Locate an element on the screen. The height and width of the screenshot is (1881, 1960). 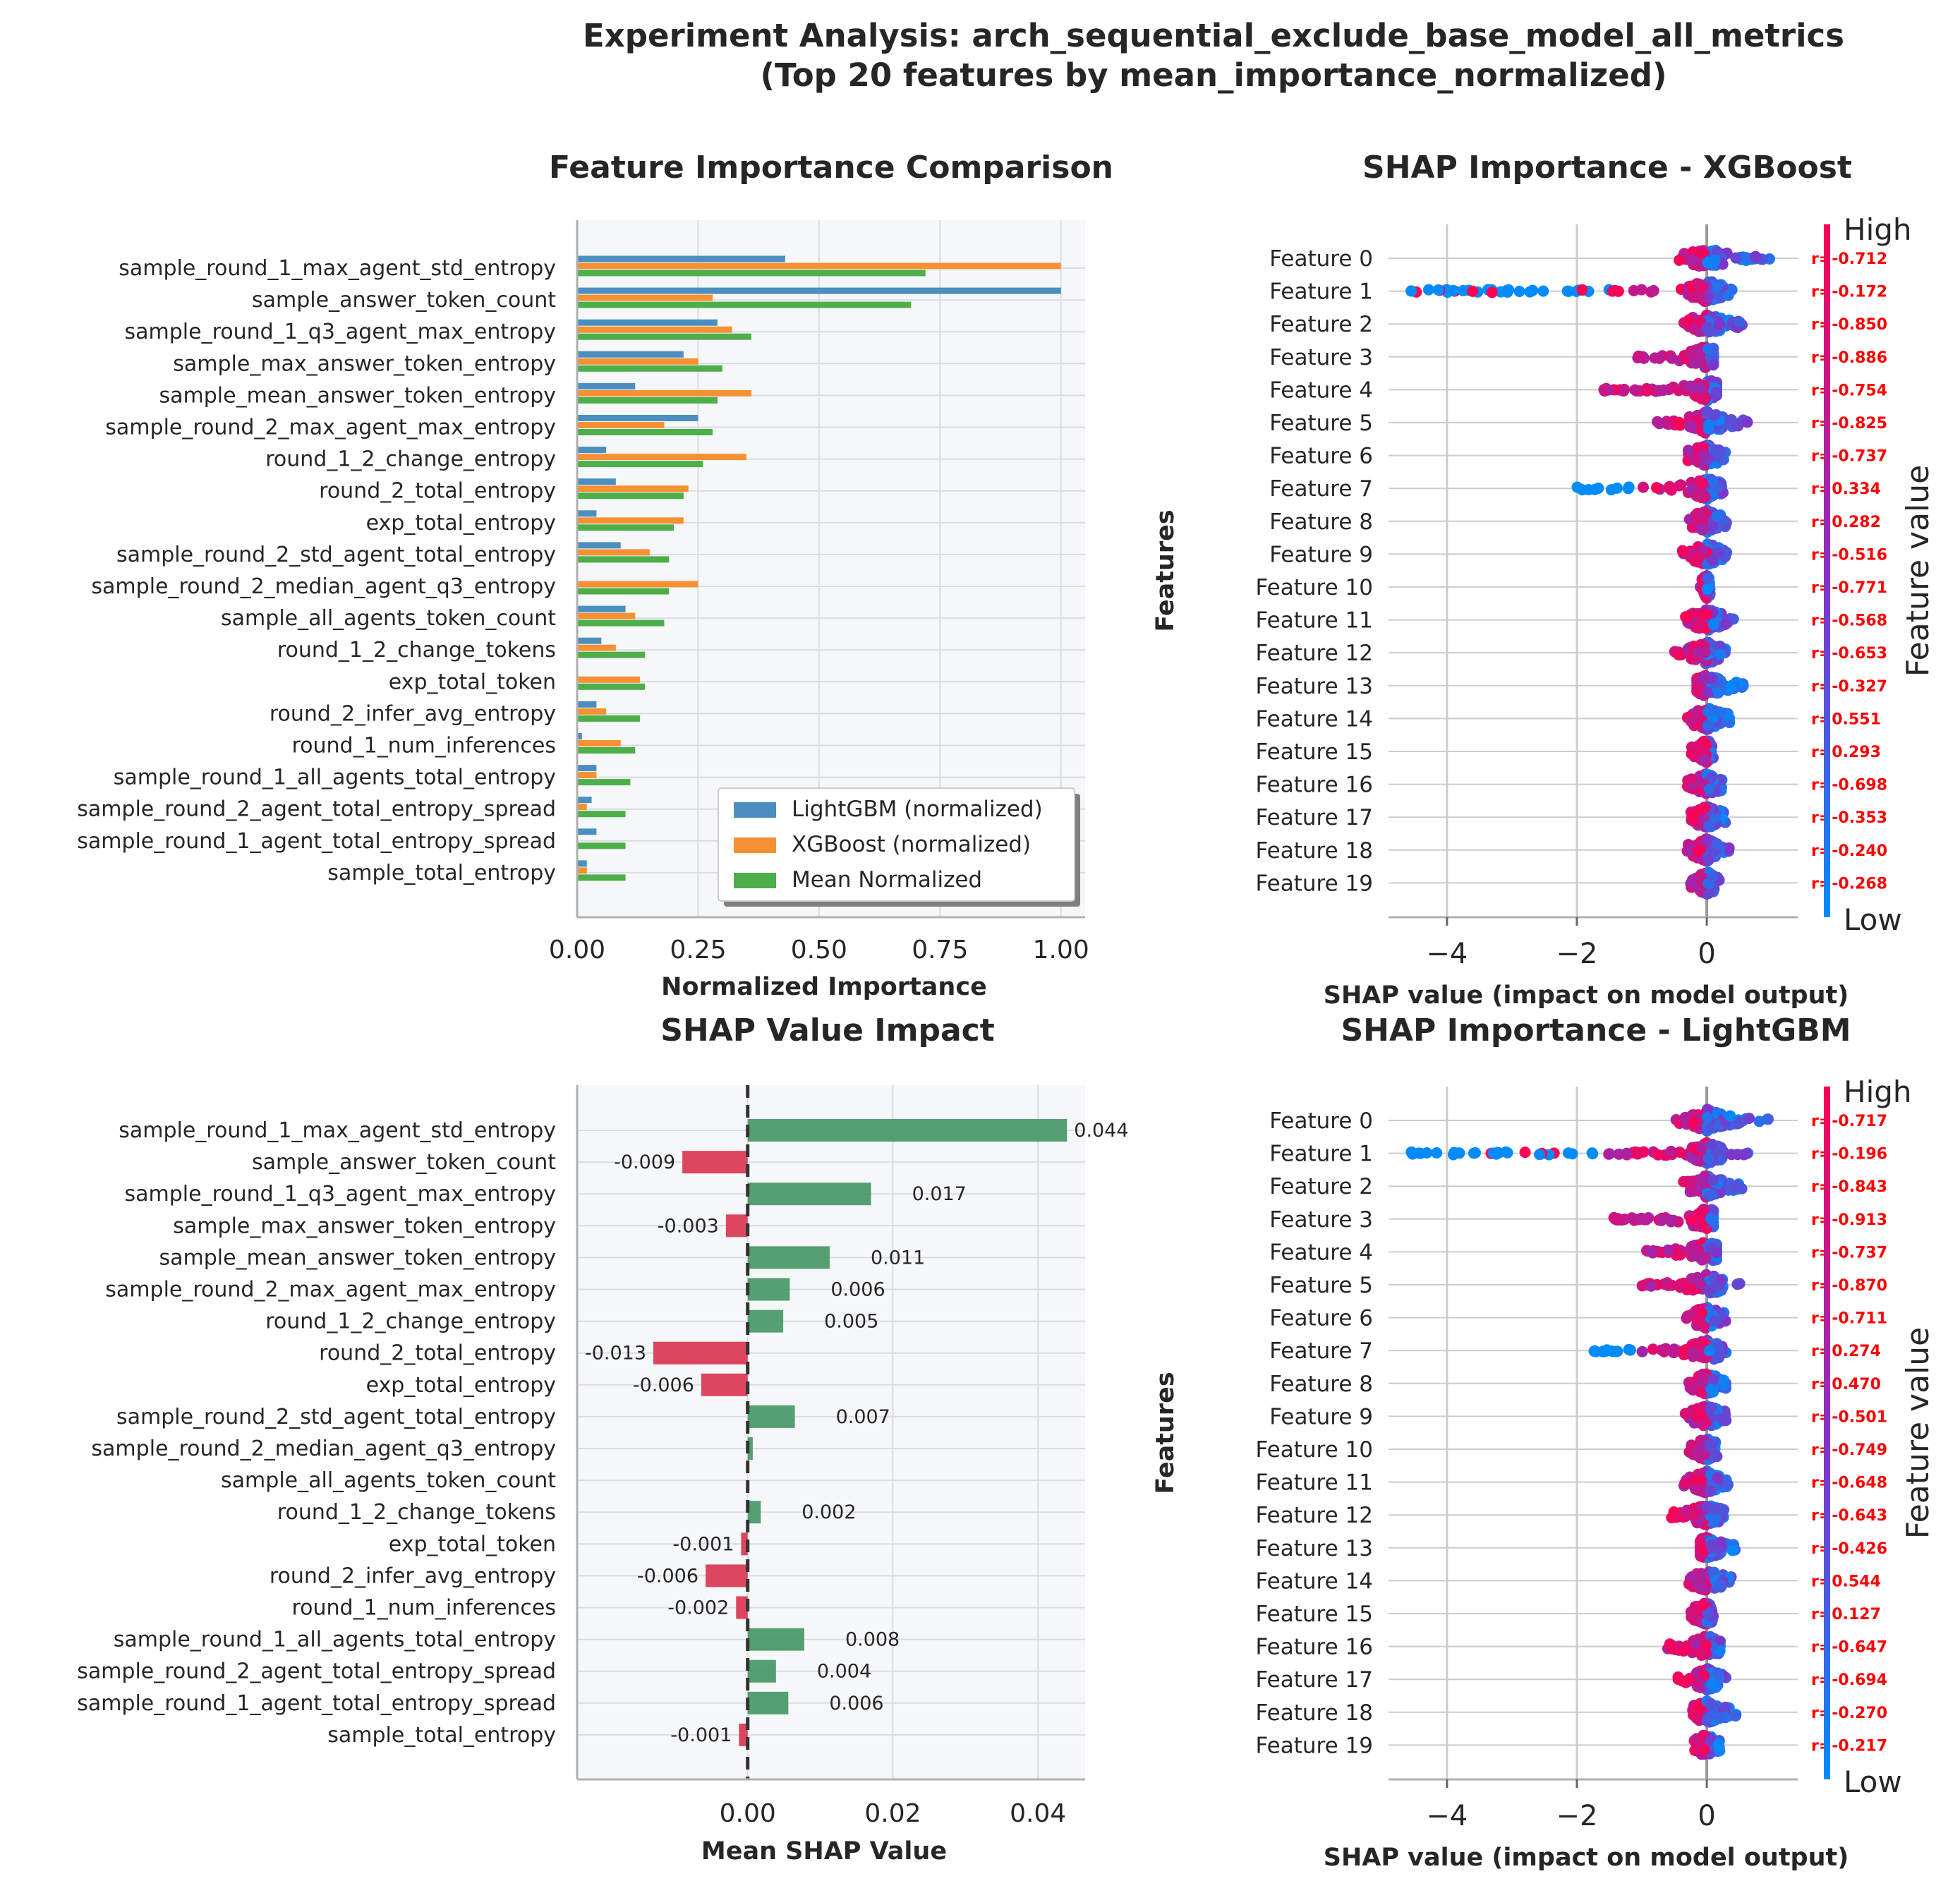
shap_xgb-feature-label: Feature 7 is located at coordinates (1321, 489).